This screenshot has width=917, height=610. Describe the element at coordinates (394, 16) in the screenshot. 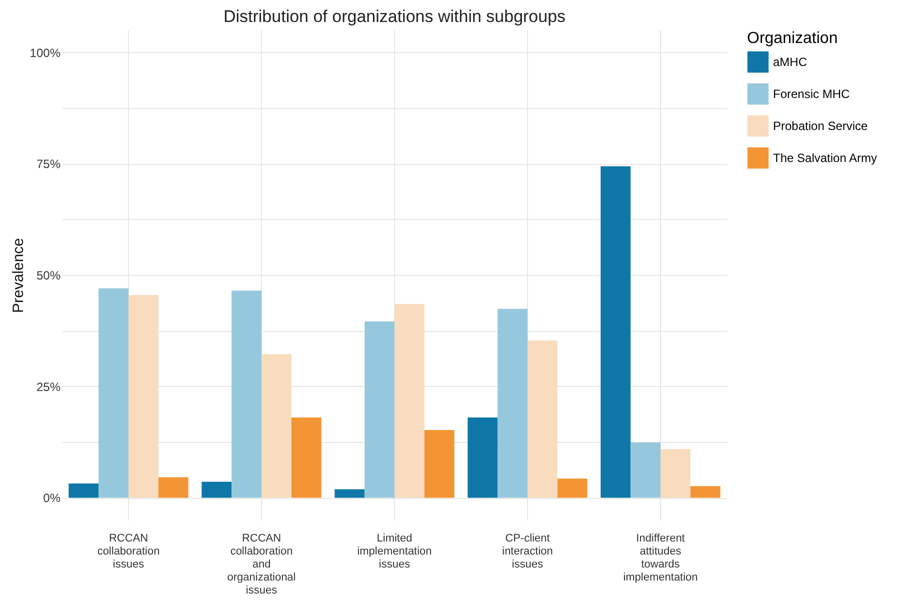

I see `chart-title: Distribution of organizations within subgroups` at that location.